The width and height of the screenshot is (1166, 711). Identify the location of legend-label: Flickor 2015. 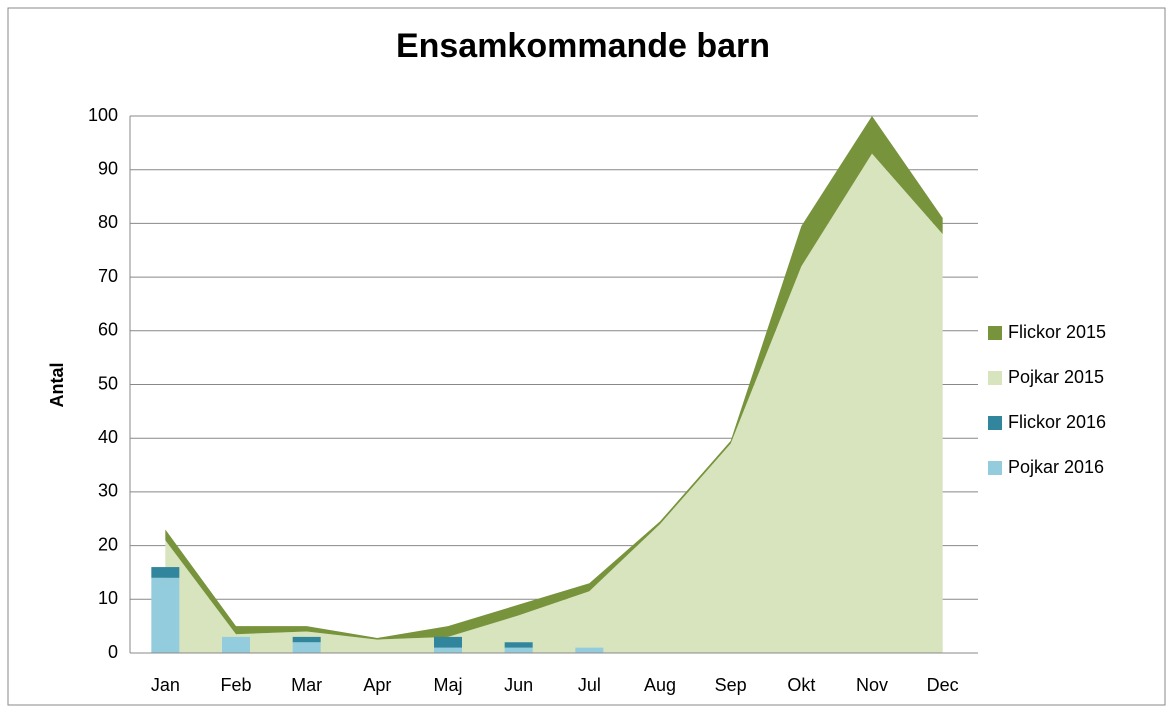
(1057, 332).